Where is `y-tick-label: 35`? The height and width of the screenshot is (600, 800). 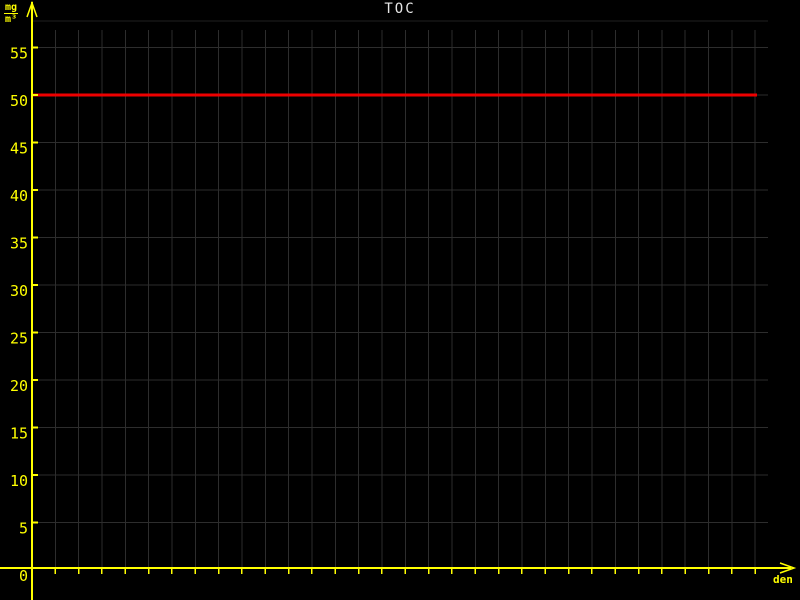
y-tick-label: 35 is located at coordinates (19, 244).